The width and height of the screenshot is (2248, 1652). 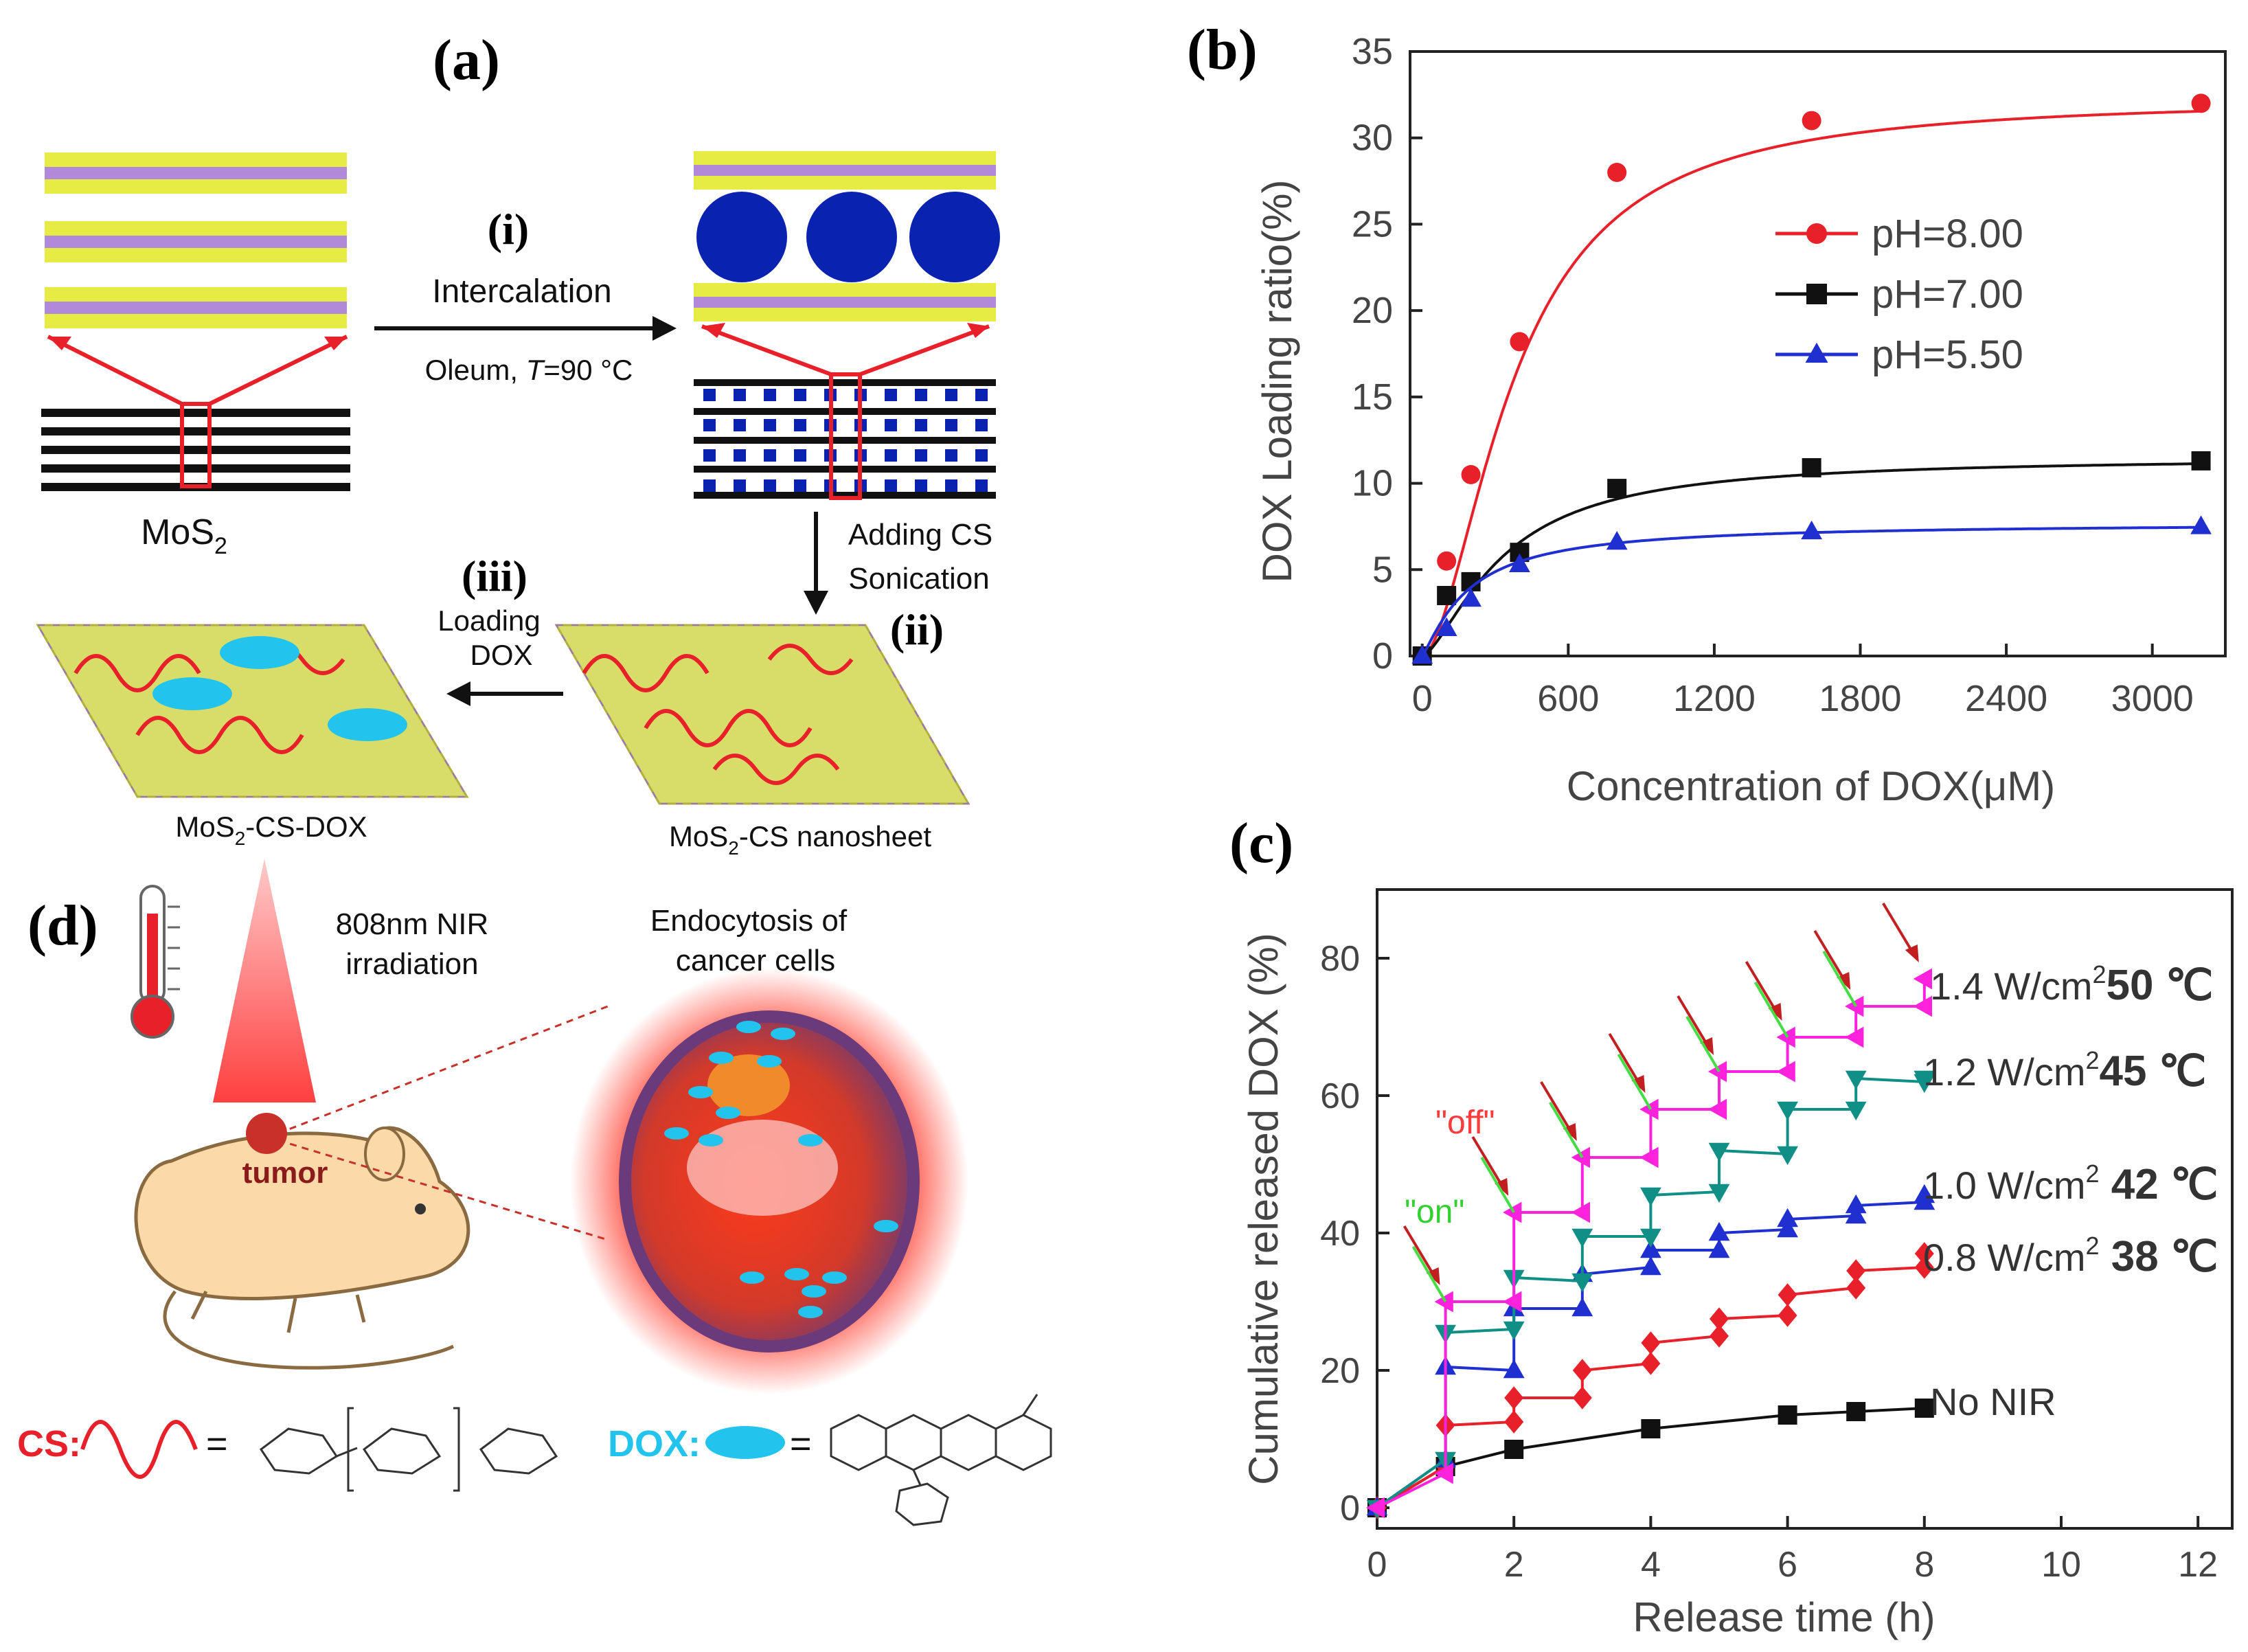 I want to click on series-label: No NIR, so click(x=1993, y=1401).